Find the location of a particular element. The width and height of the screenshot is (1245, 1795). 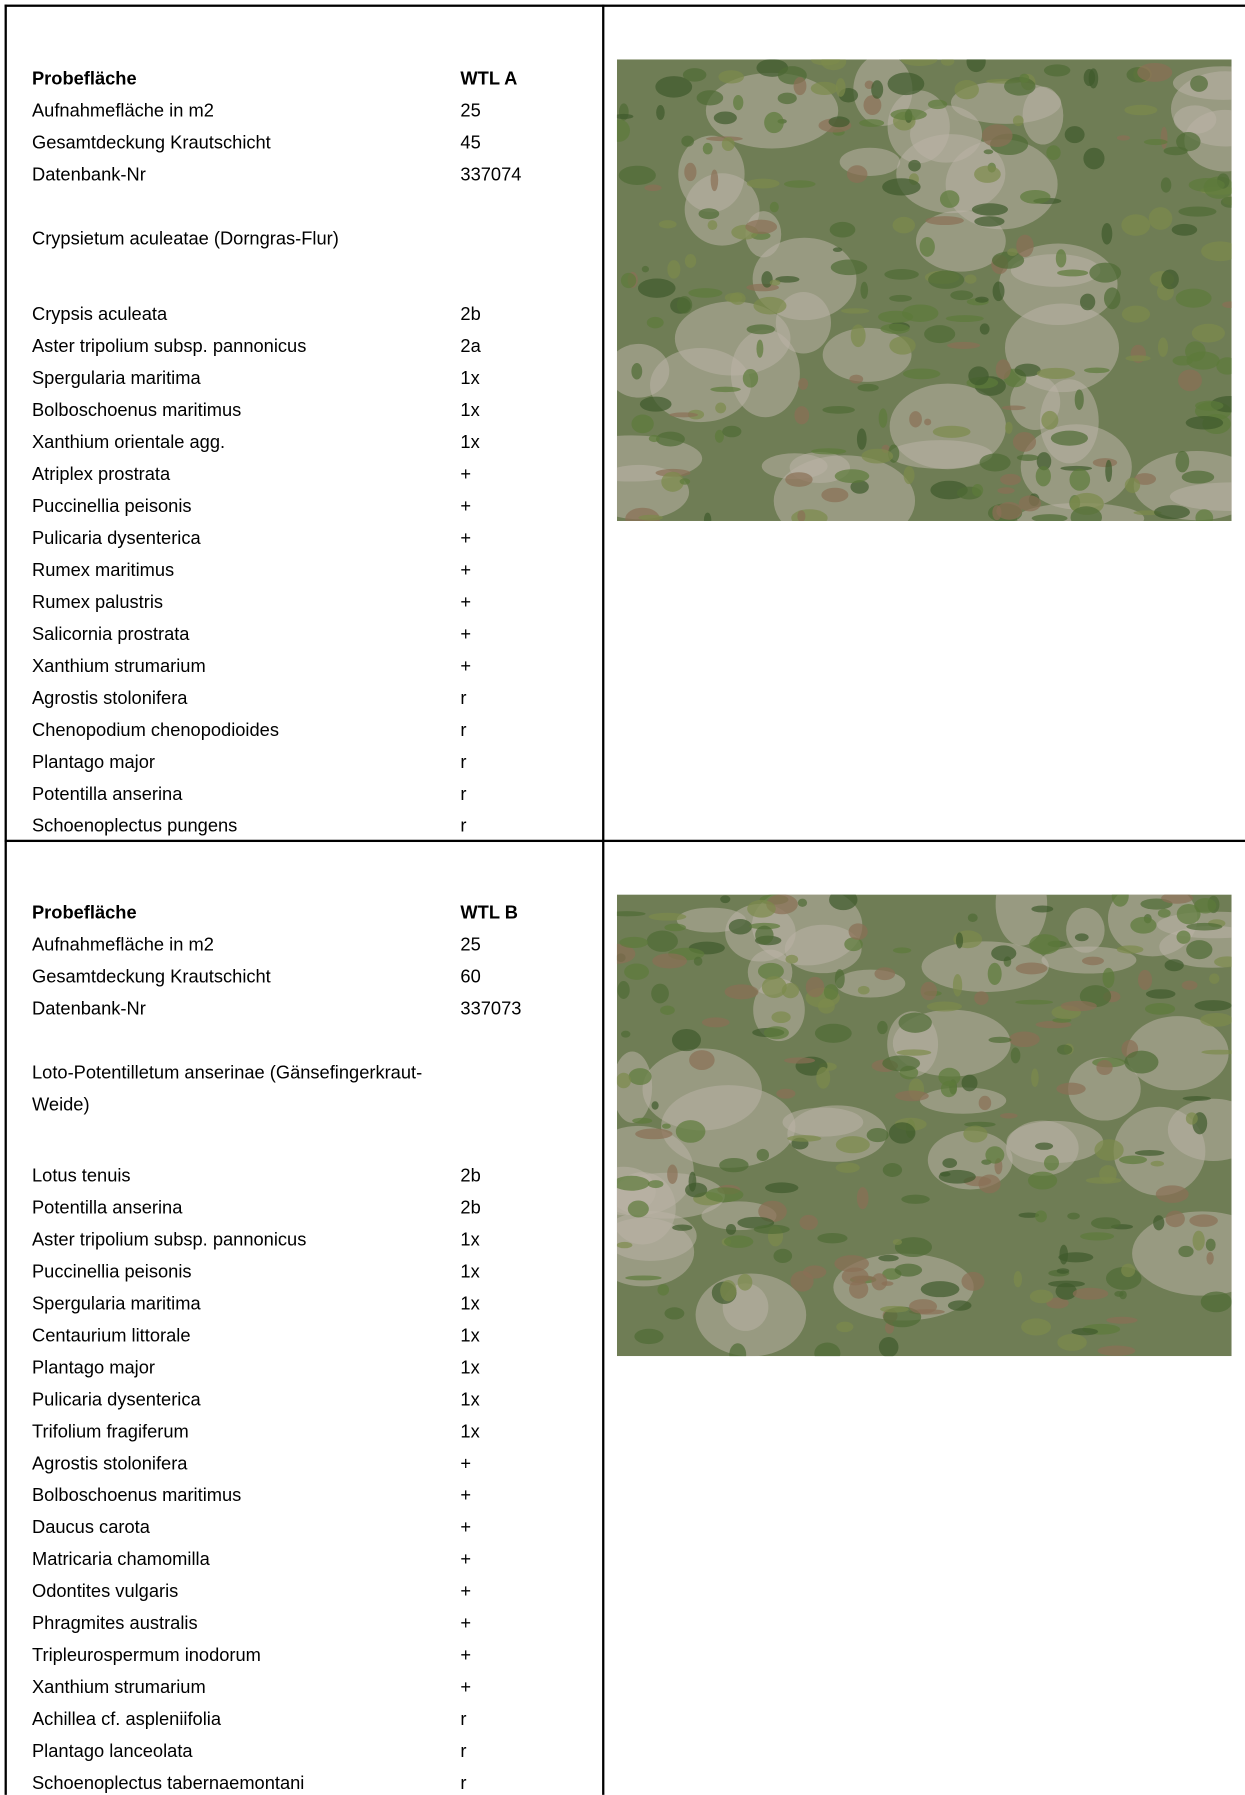

field-value: 60 is located at coordinates (470, 977).